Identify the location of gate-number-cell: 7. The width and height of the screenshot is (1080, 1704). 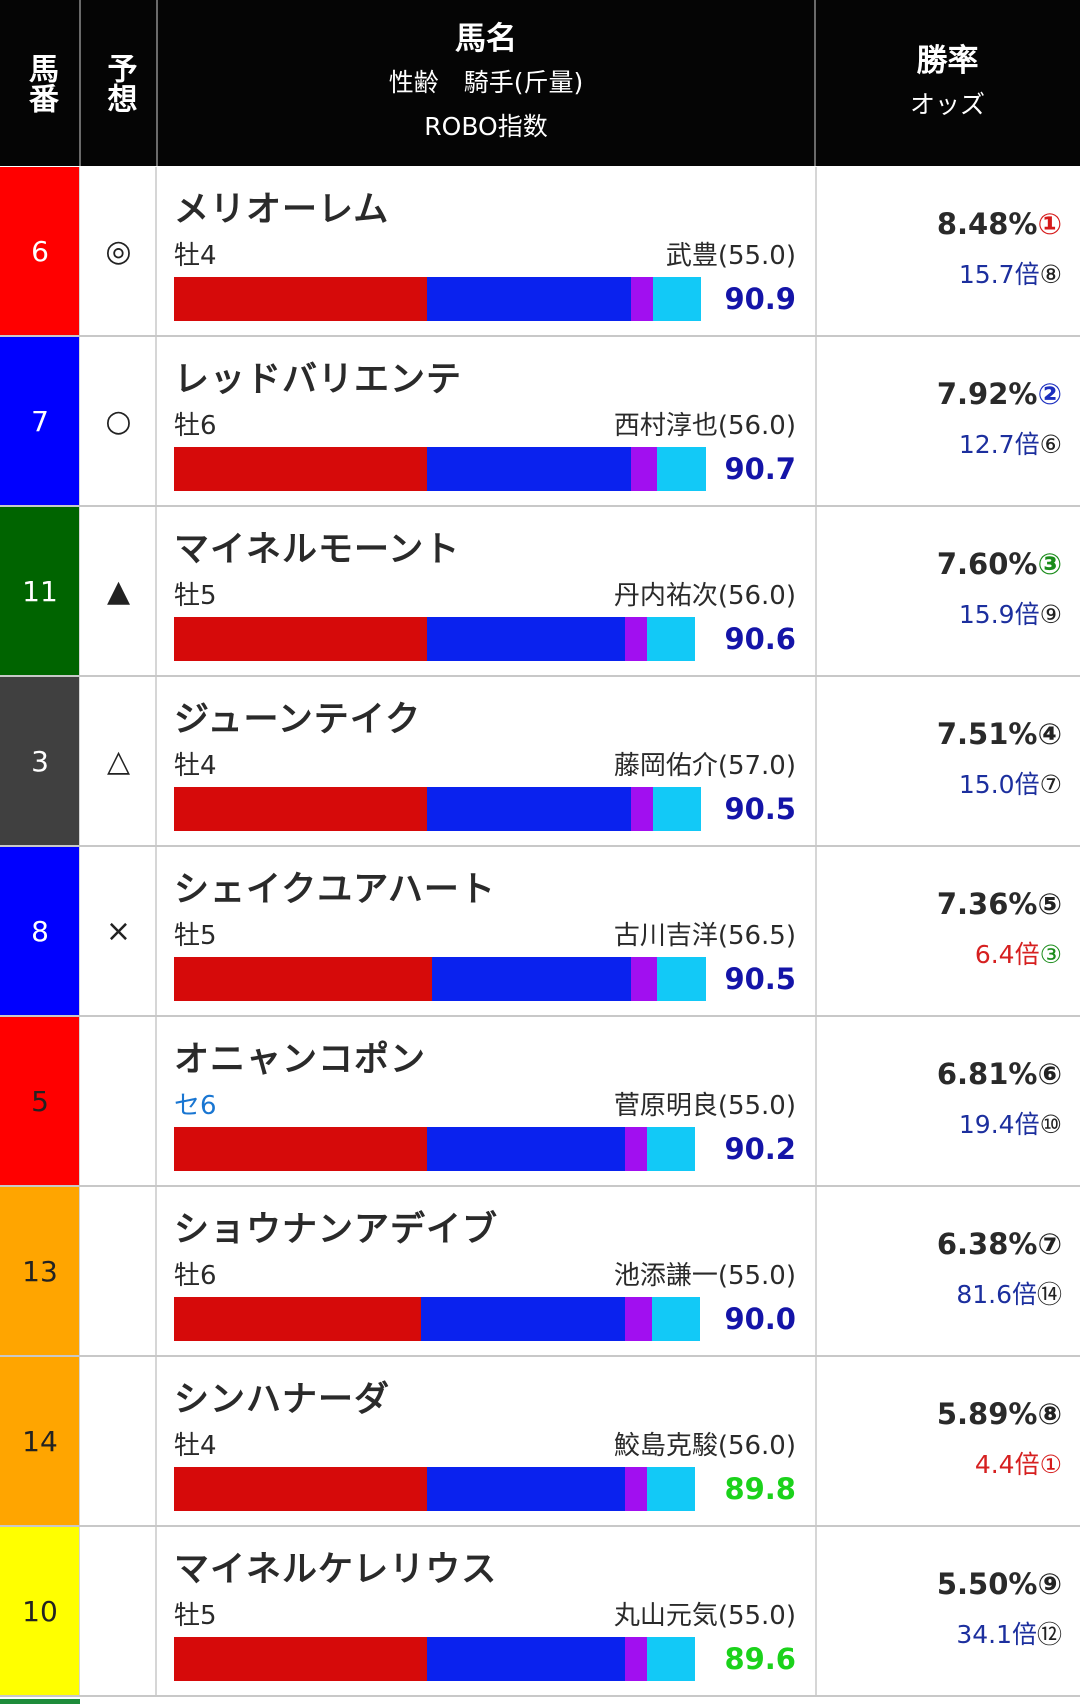
(40, 421).